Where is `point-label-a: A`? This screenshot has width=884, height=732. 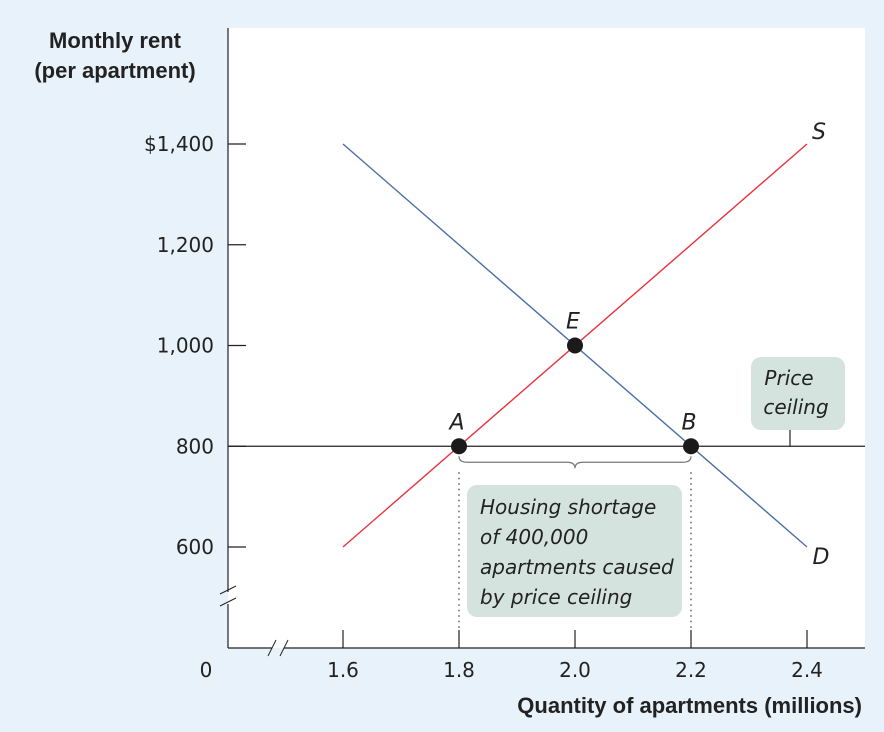
point-label-a: A is located at coordinates (455, 422).